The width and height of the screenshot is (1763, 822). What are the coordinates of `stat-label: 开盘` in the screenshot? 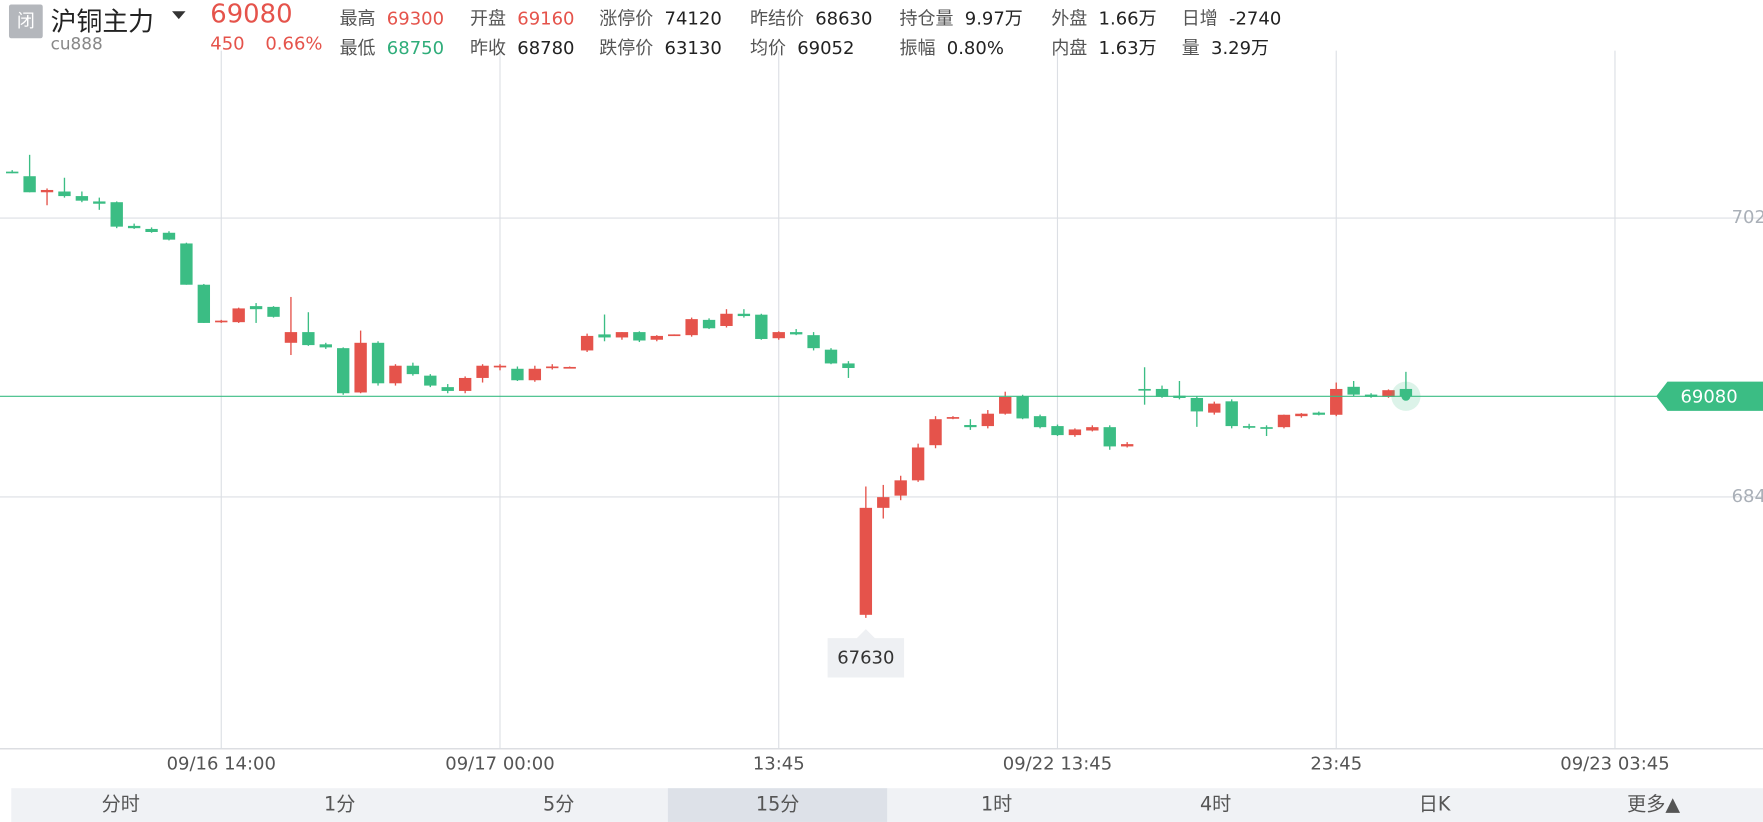 It's located at (487, 18).